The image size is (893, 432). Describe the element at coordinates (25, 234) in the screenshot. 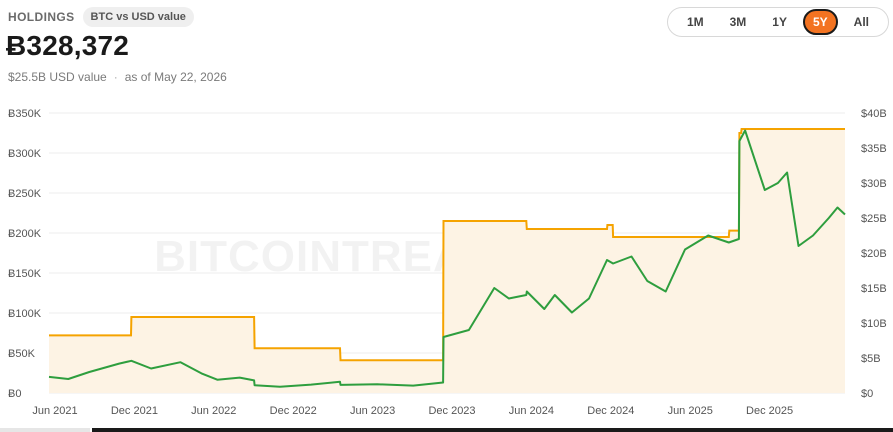

I see `y-left-tick-label: Ƀ200K` at that location.